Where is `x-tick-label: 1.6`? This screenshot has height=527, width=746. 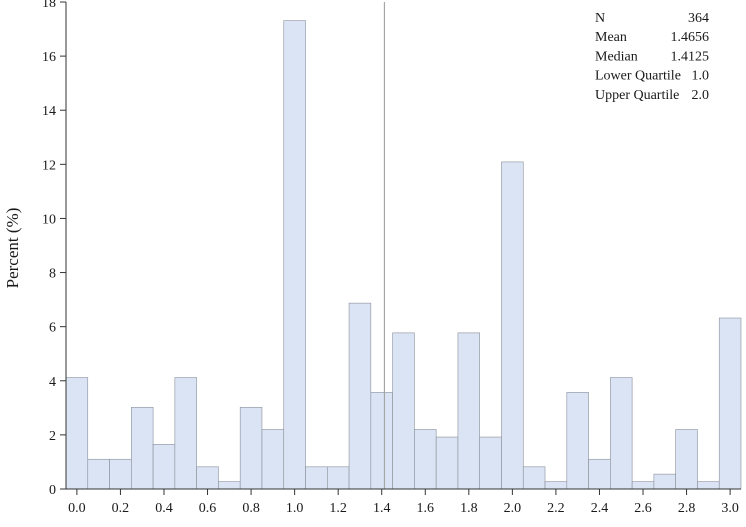 x-tick-label: 1.6 is located at coordinates (426, 508).